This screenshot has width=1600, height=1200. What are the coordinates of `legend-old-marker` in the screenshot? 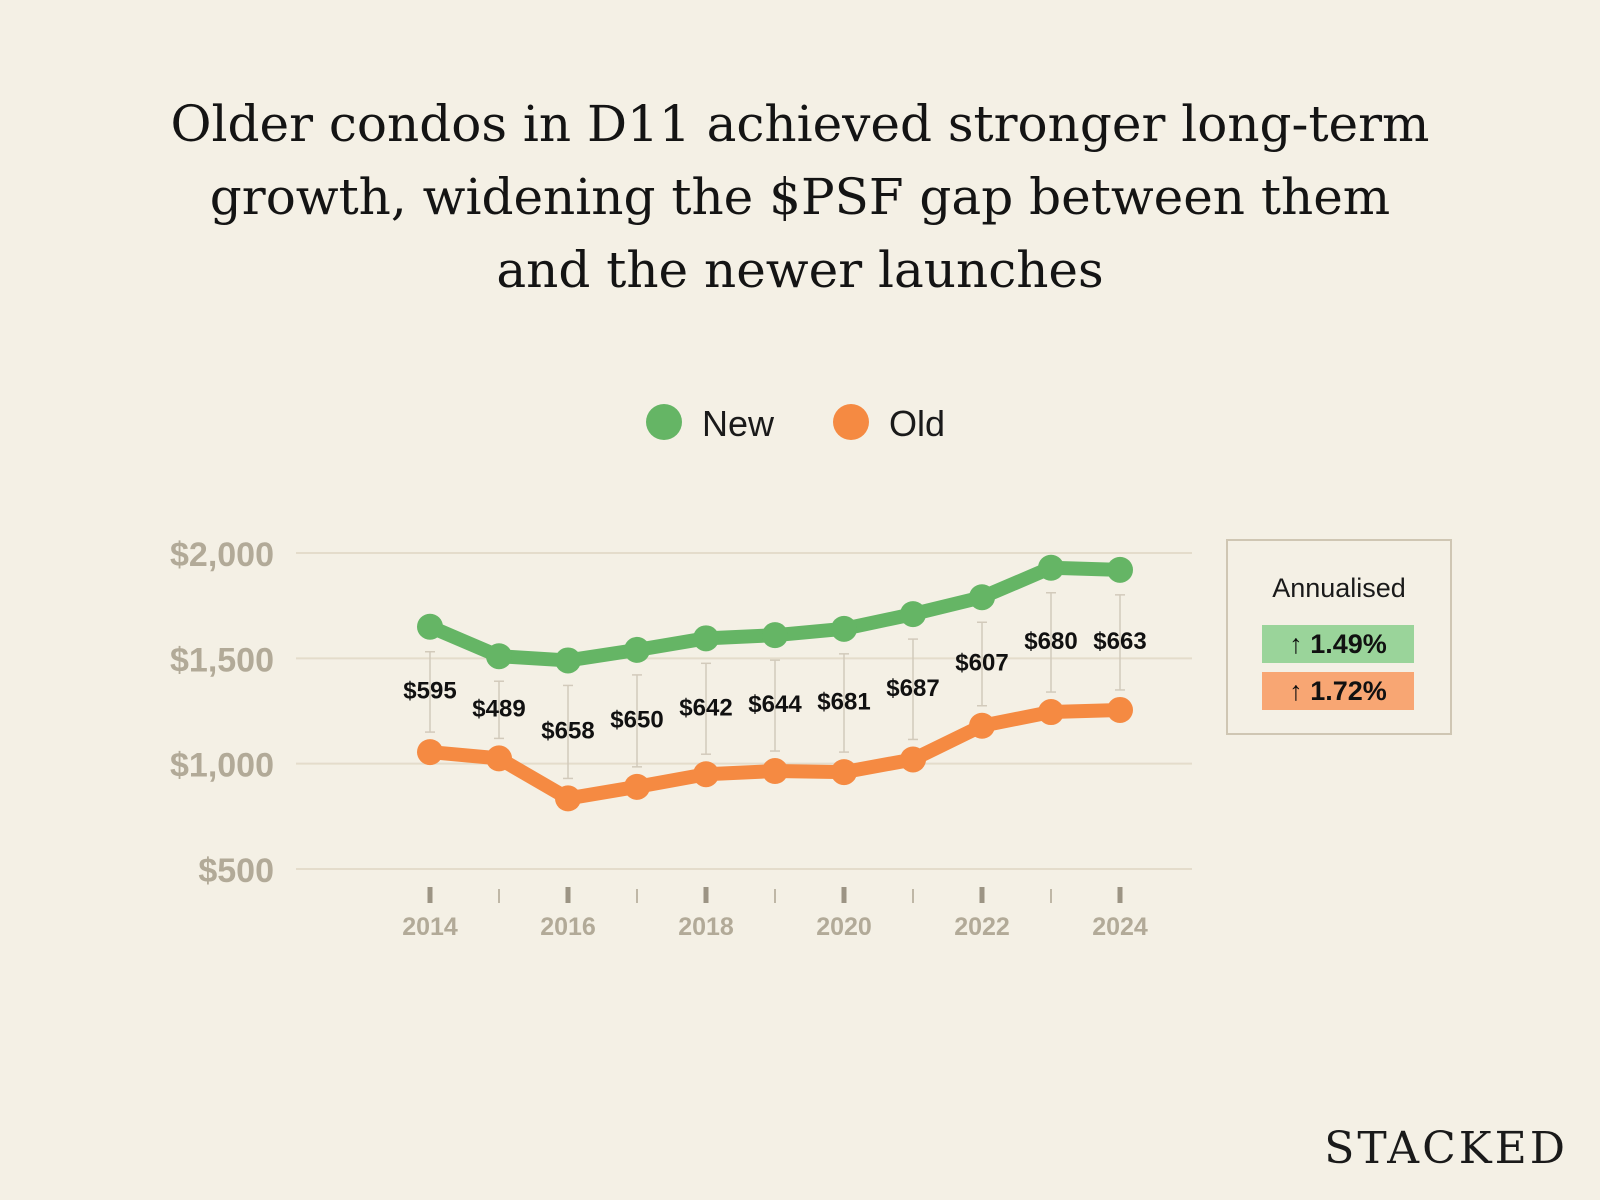 It's located at (851, 422).